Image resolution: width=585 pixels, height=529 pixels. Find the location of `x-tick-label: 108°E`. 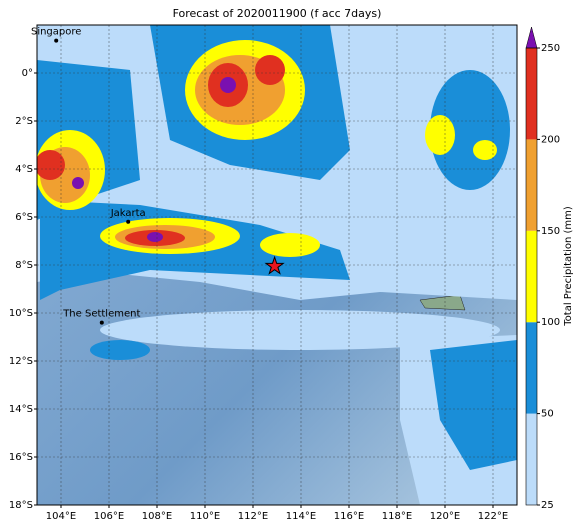

x-tick-label: 108°E is located at coordinates (157, 516).